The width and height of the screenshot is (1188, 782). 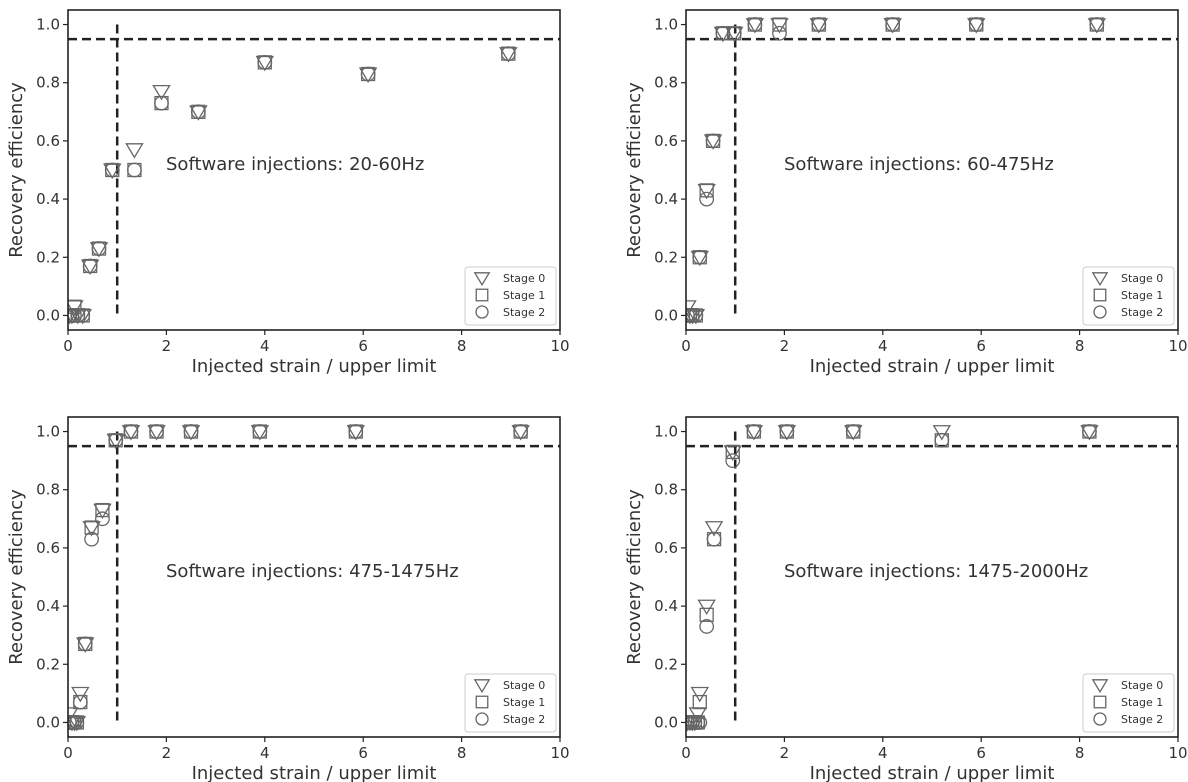 I want to click on chart-annotation: Software injections: 20-60Hz, so click(x=295, y=164).